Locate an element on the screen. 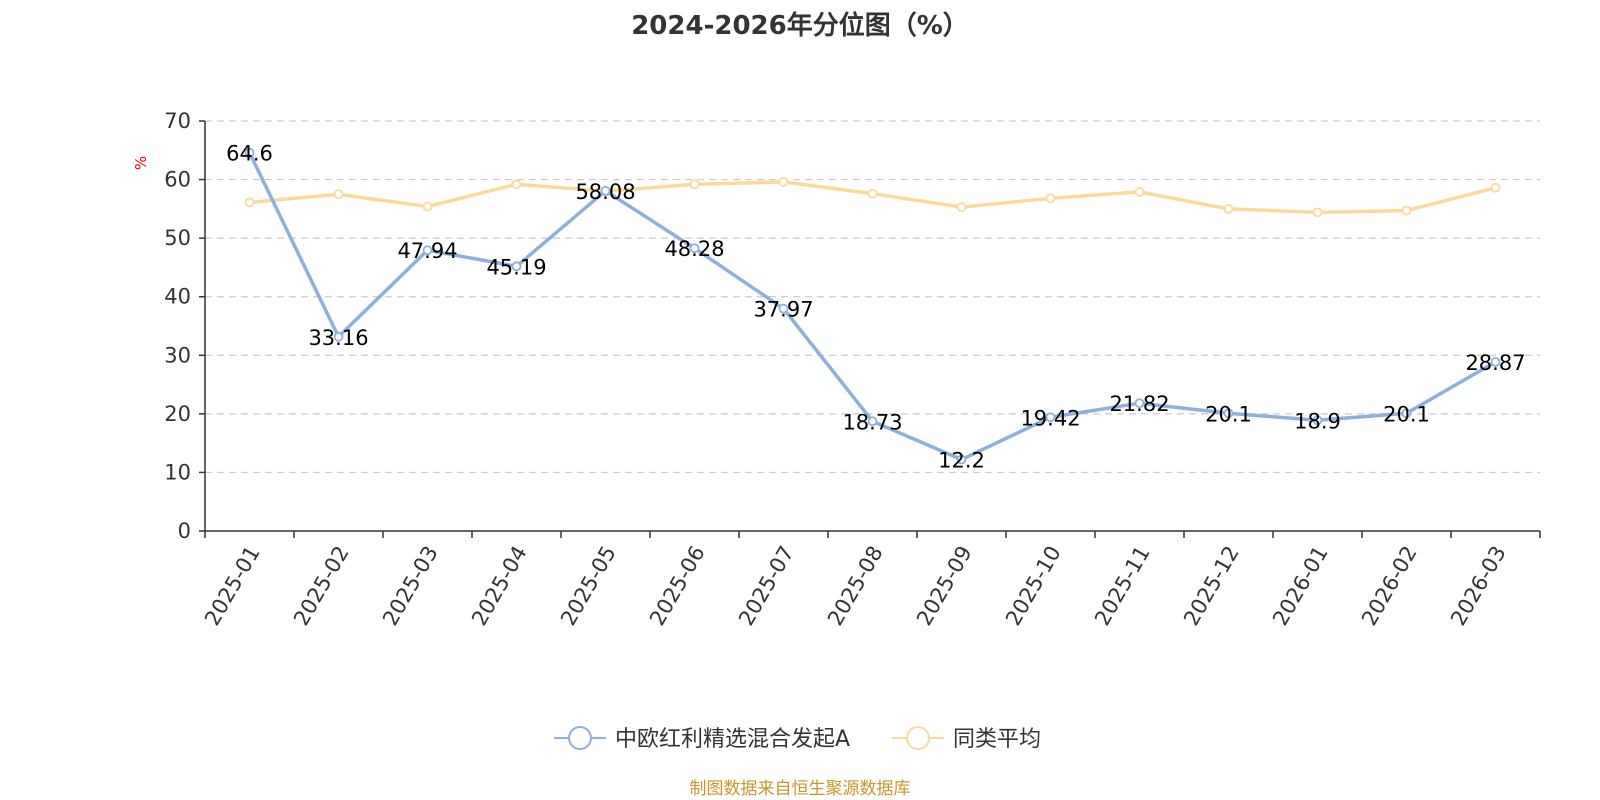  data-source-note: 制图数据来自恒生聚源数据库 is located at coordinates (800, 789).